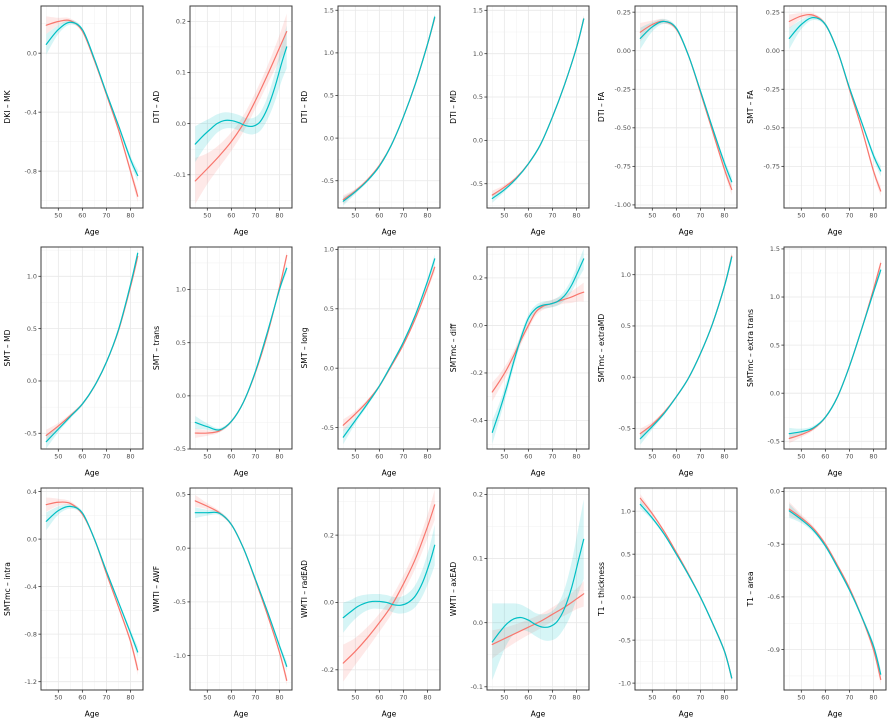 This screenshot has width=891, height=723. Describe the element at coordinates (601, 348) in the screenshot. I see `y-axis-label: SMTmc – extraMD` at that location.